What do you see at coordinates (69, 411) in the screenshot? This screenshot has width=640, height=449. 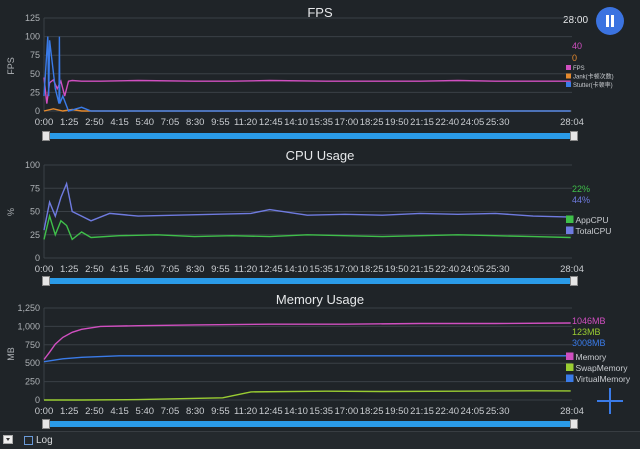 I see `x-tick-label: 1:25` at bounding box center [69, 411].